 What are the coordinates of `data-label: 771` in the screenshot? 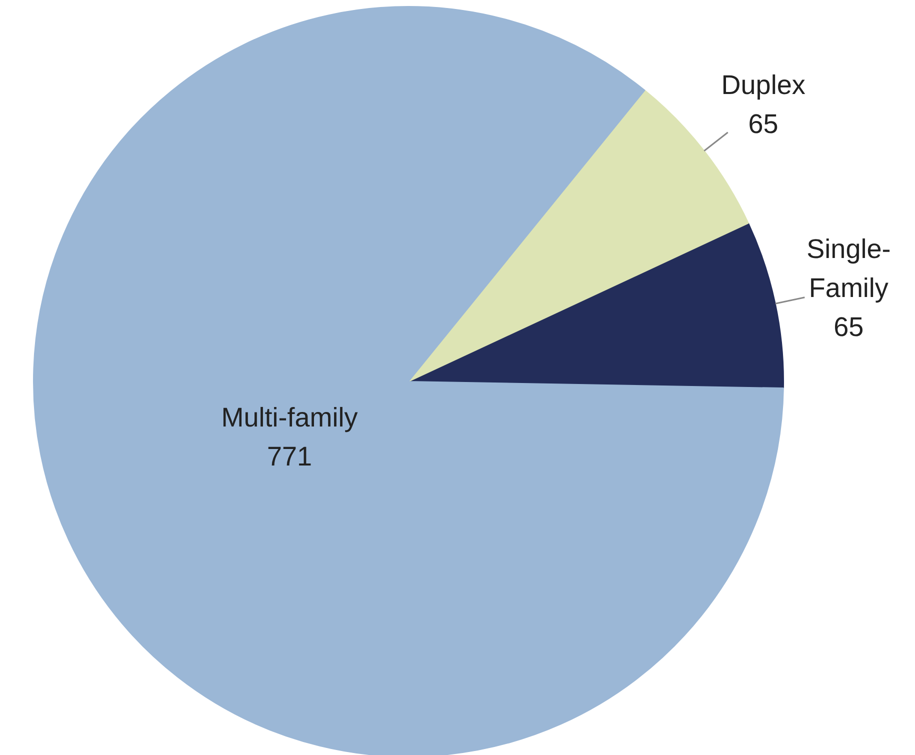 It's located at (289, 456).